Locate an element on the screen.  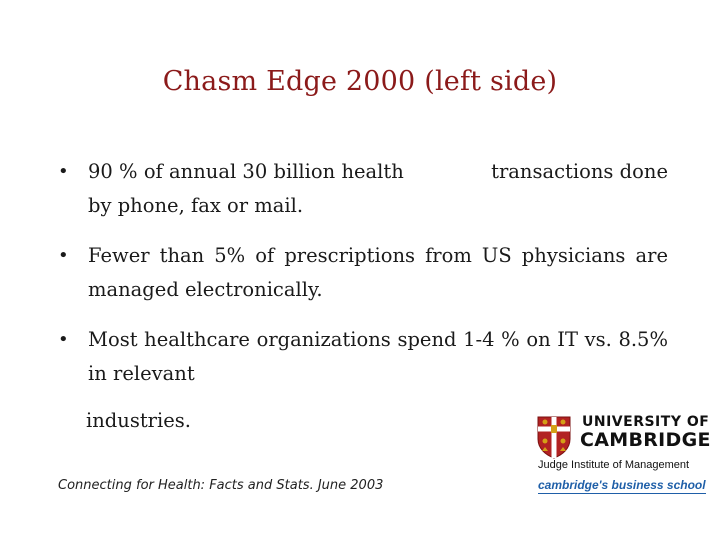
slide-title: Chasm Edge 2000 (left side) is located at coordinates (360, 81).